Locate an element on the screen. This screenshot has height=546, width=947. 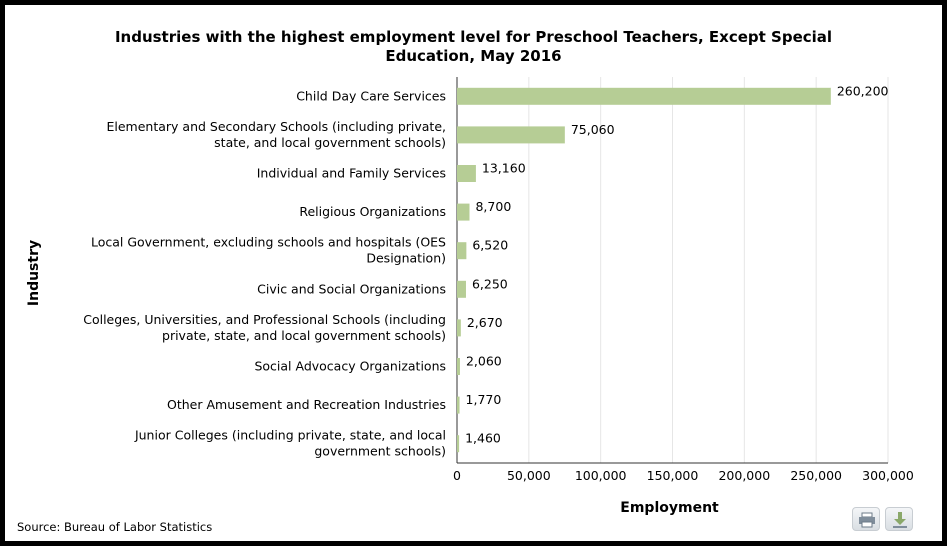
category-label: Individual and Family Services is located at coordinates (351, 173).